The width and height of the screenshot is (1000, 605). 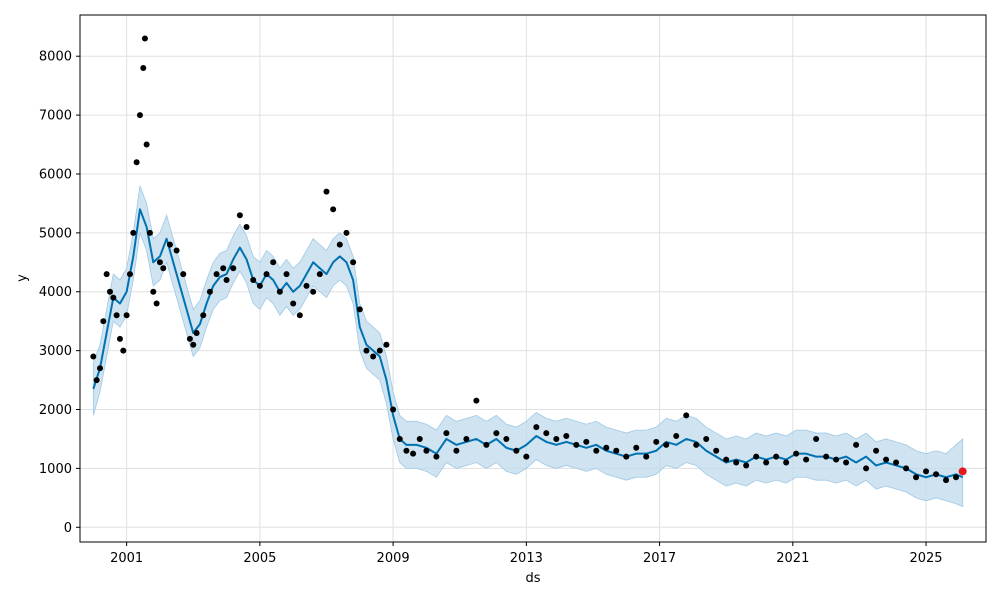 I want to click on y-tick-label: 0, so click(x=68, y=528).